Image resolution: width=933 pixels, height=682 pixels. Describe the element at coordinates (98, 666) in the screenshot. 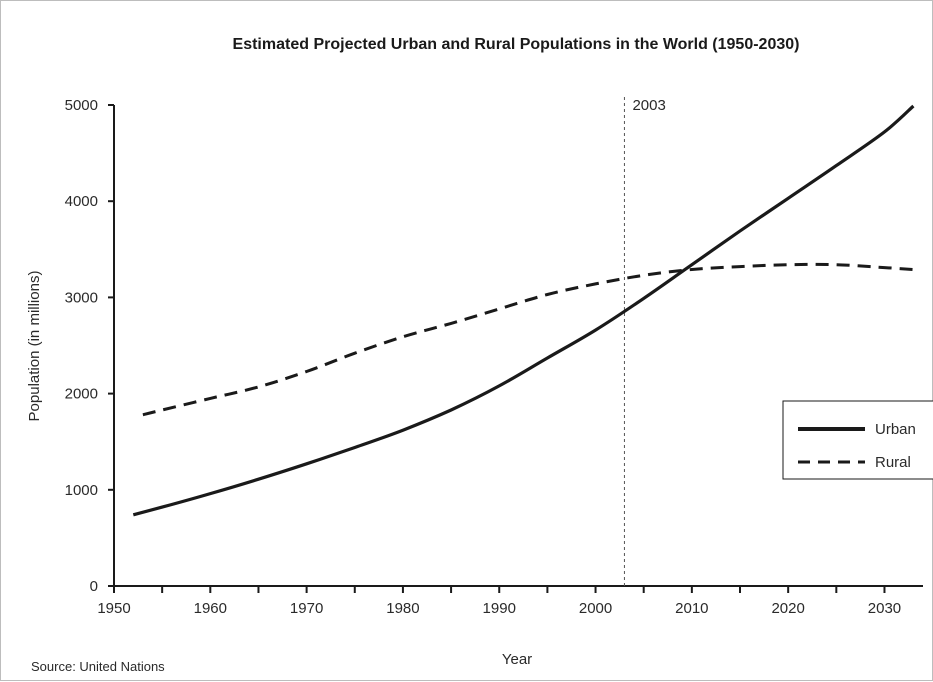

I see `source-note: Source: United Nations` at that location.